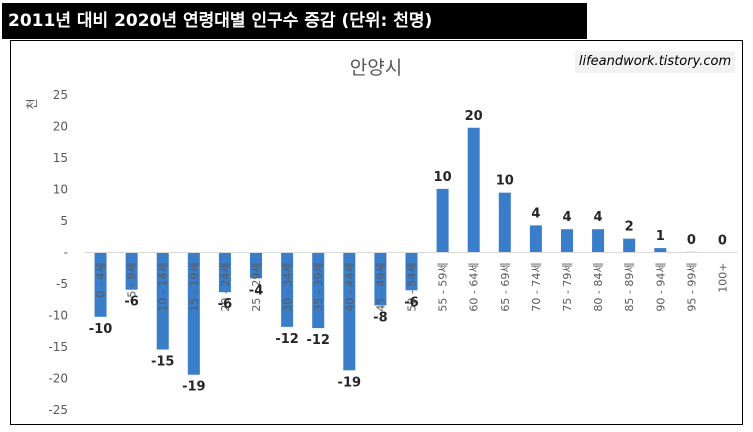 Image resolution: width=753 pixels, height=432 pixels. I want to click on x-tick-label: 95 - 99세, so click(691, 287).